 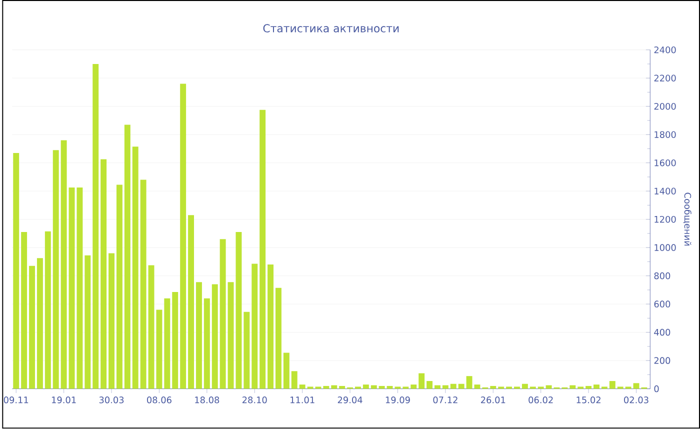 I want to click on x-tick-label: 19.01, so click(x=64, y=400).